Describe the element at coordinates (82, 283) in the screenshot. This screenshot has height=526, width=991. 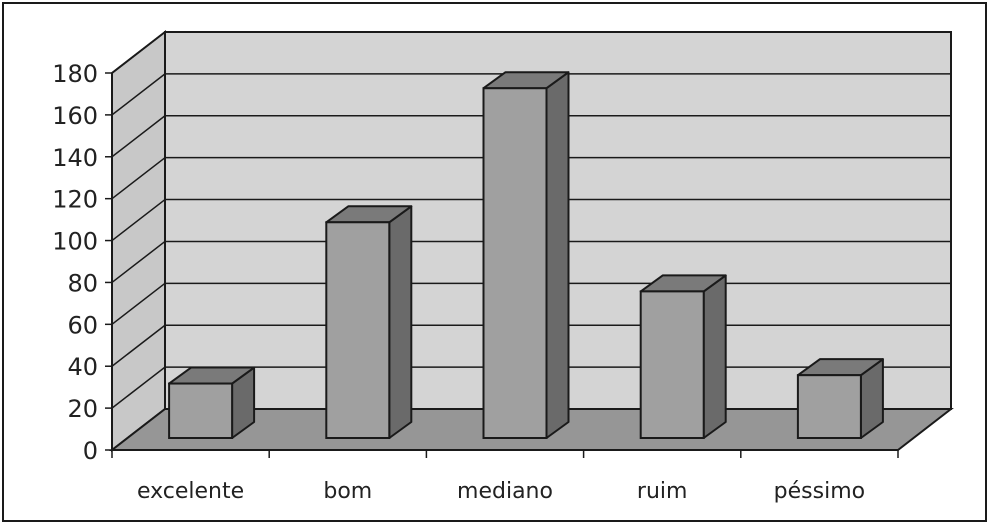
I see `y-tick-label: 80` at that location.